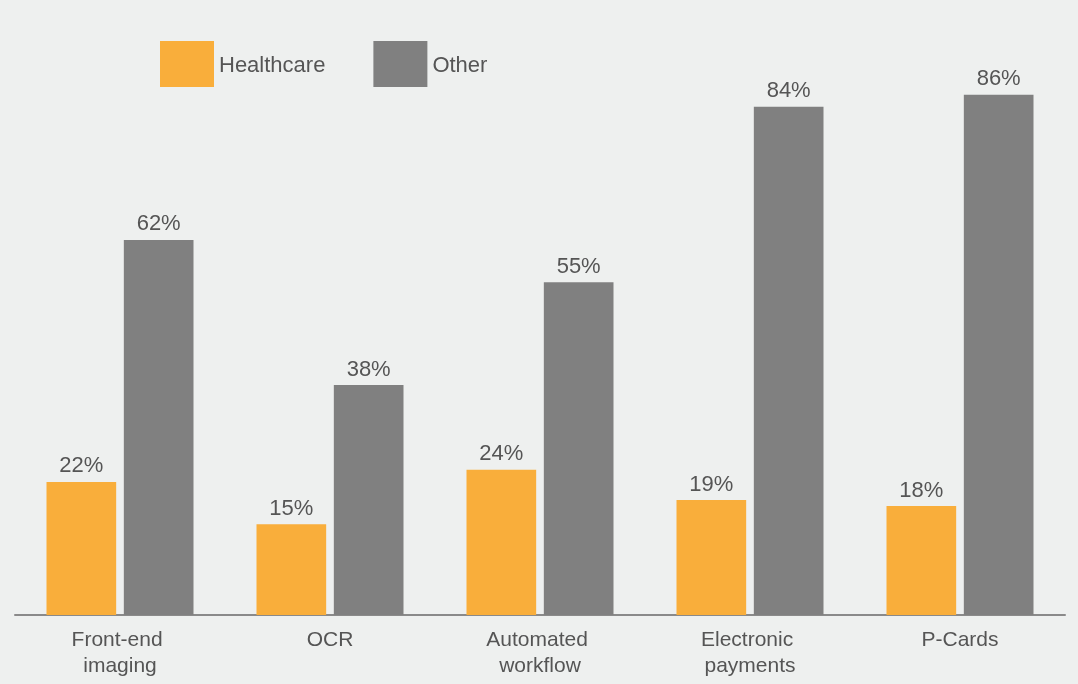 This screenshot has height=684, width=1078. I want to click on data-label: 62%, so click(158, 223).